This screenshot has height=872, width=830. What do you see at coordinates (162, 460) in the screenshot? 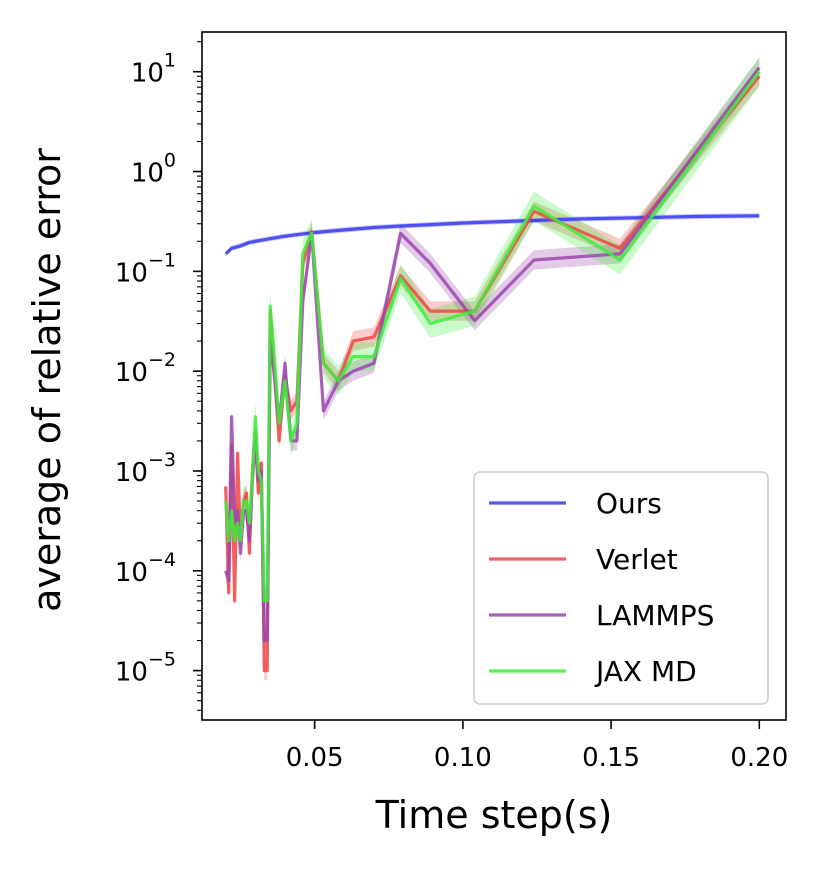
I see `y-tick-exponent: −3` at bounding box center [162, 460].